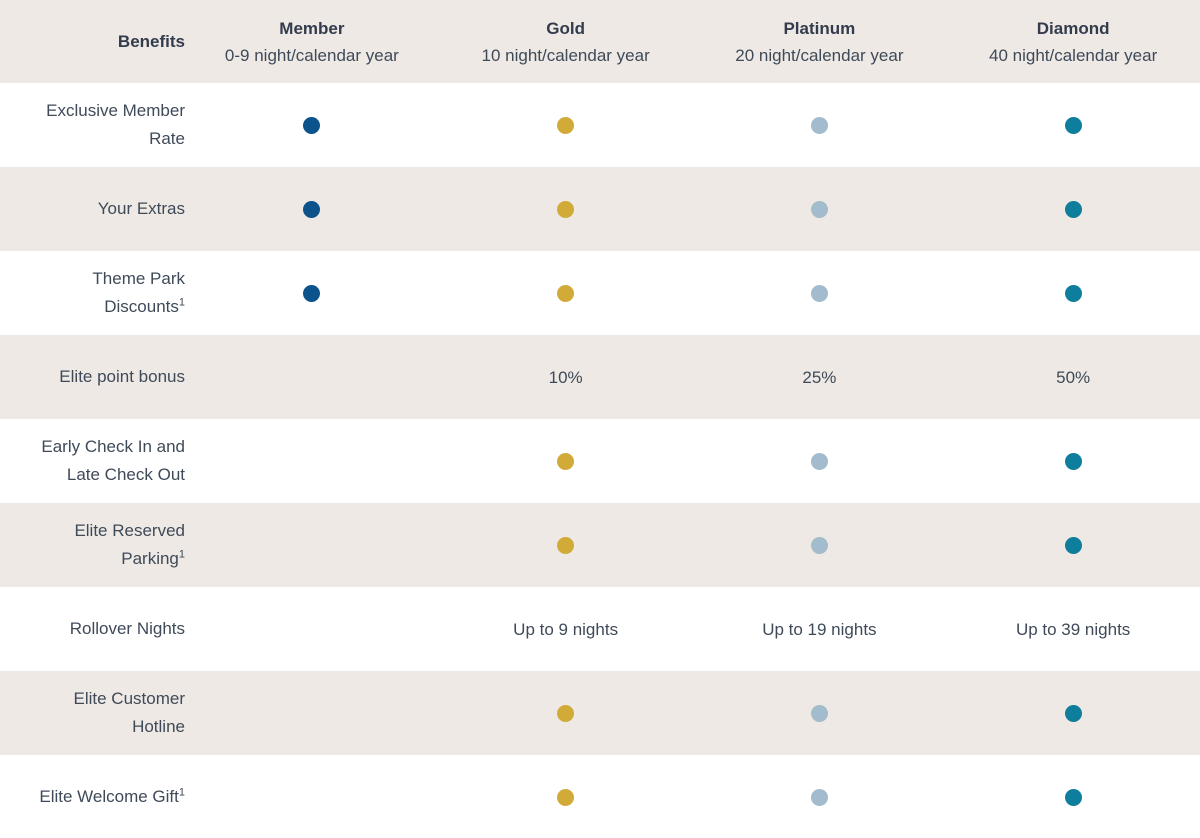 The width and height of the screenshot is (1200, 838). I want to click on benefit-value-text: Up to 9 nights, so click(566, 629).